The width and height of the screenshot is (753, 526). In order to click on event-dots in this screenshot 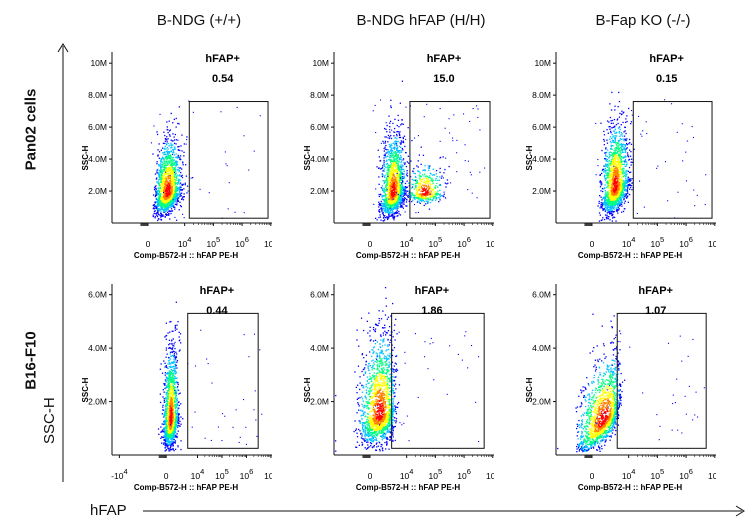, I will do `click(651, 156)`.